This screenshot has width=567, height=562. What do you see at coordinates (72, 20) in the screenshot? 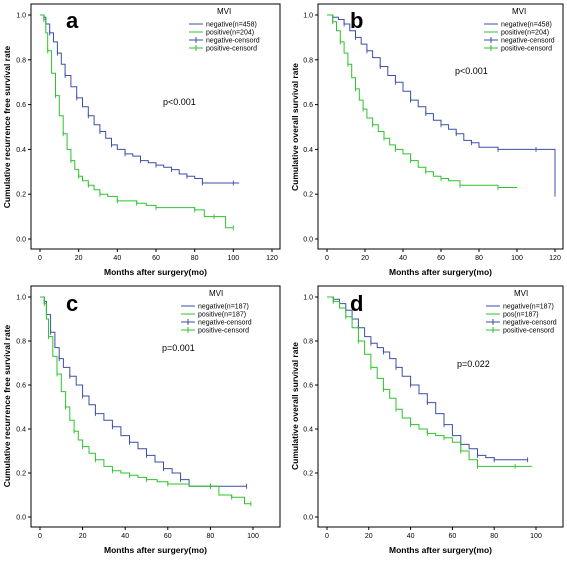
I see `panel-letter: a` at bounding box center [72, 20].